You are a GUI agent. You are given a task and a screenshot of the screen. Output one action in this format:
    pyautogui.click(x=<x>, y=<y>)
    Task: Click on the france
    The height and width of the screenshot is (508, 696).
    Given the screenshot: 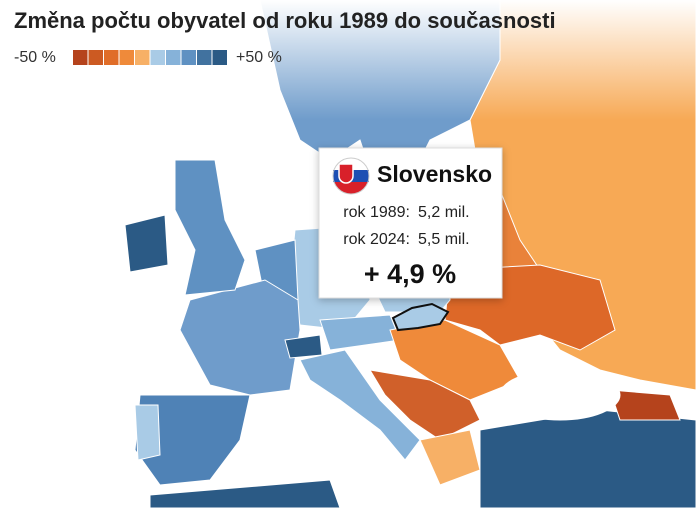 What is the action you would take?
    pyautogui.click(x=240, y=337)
    